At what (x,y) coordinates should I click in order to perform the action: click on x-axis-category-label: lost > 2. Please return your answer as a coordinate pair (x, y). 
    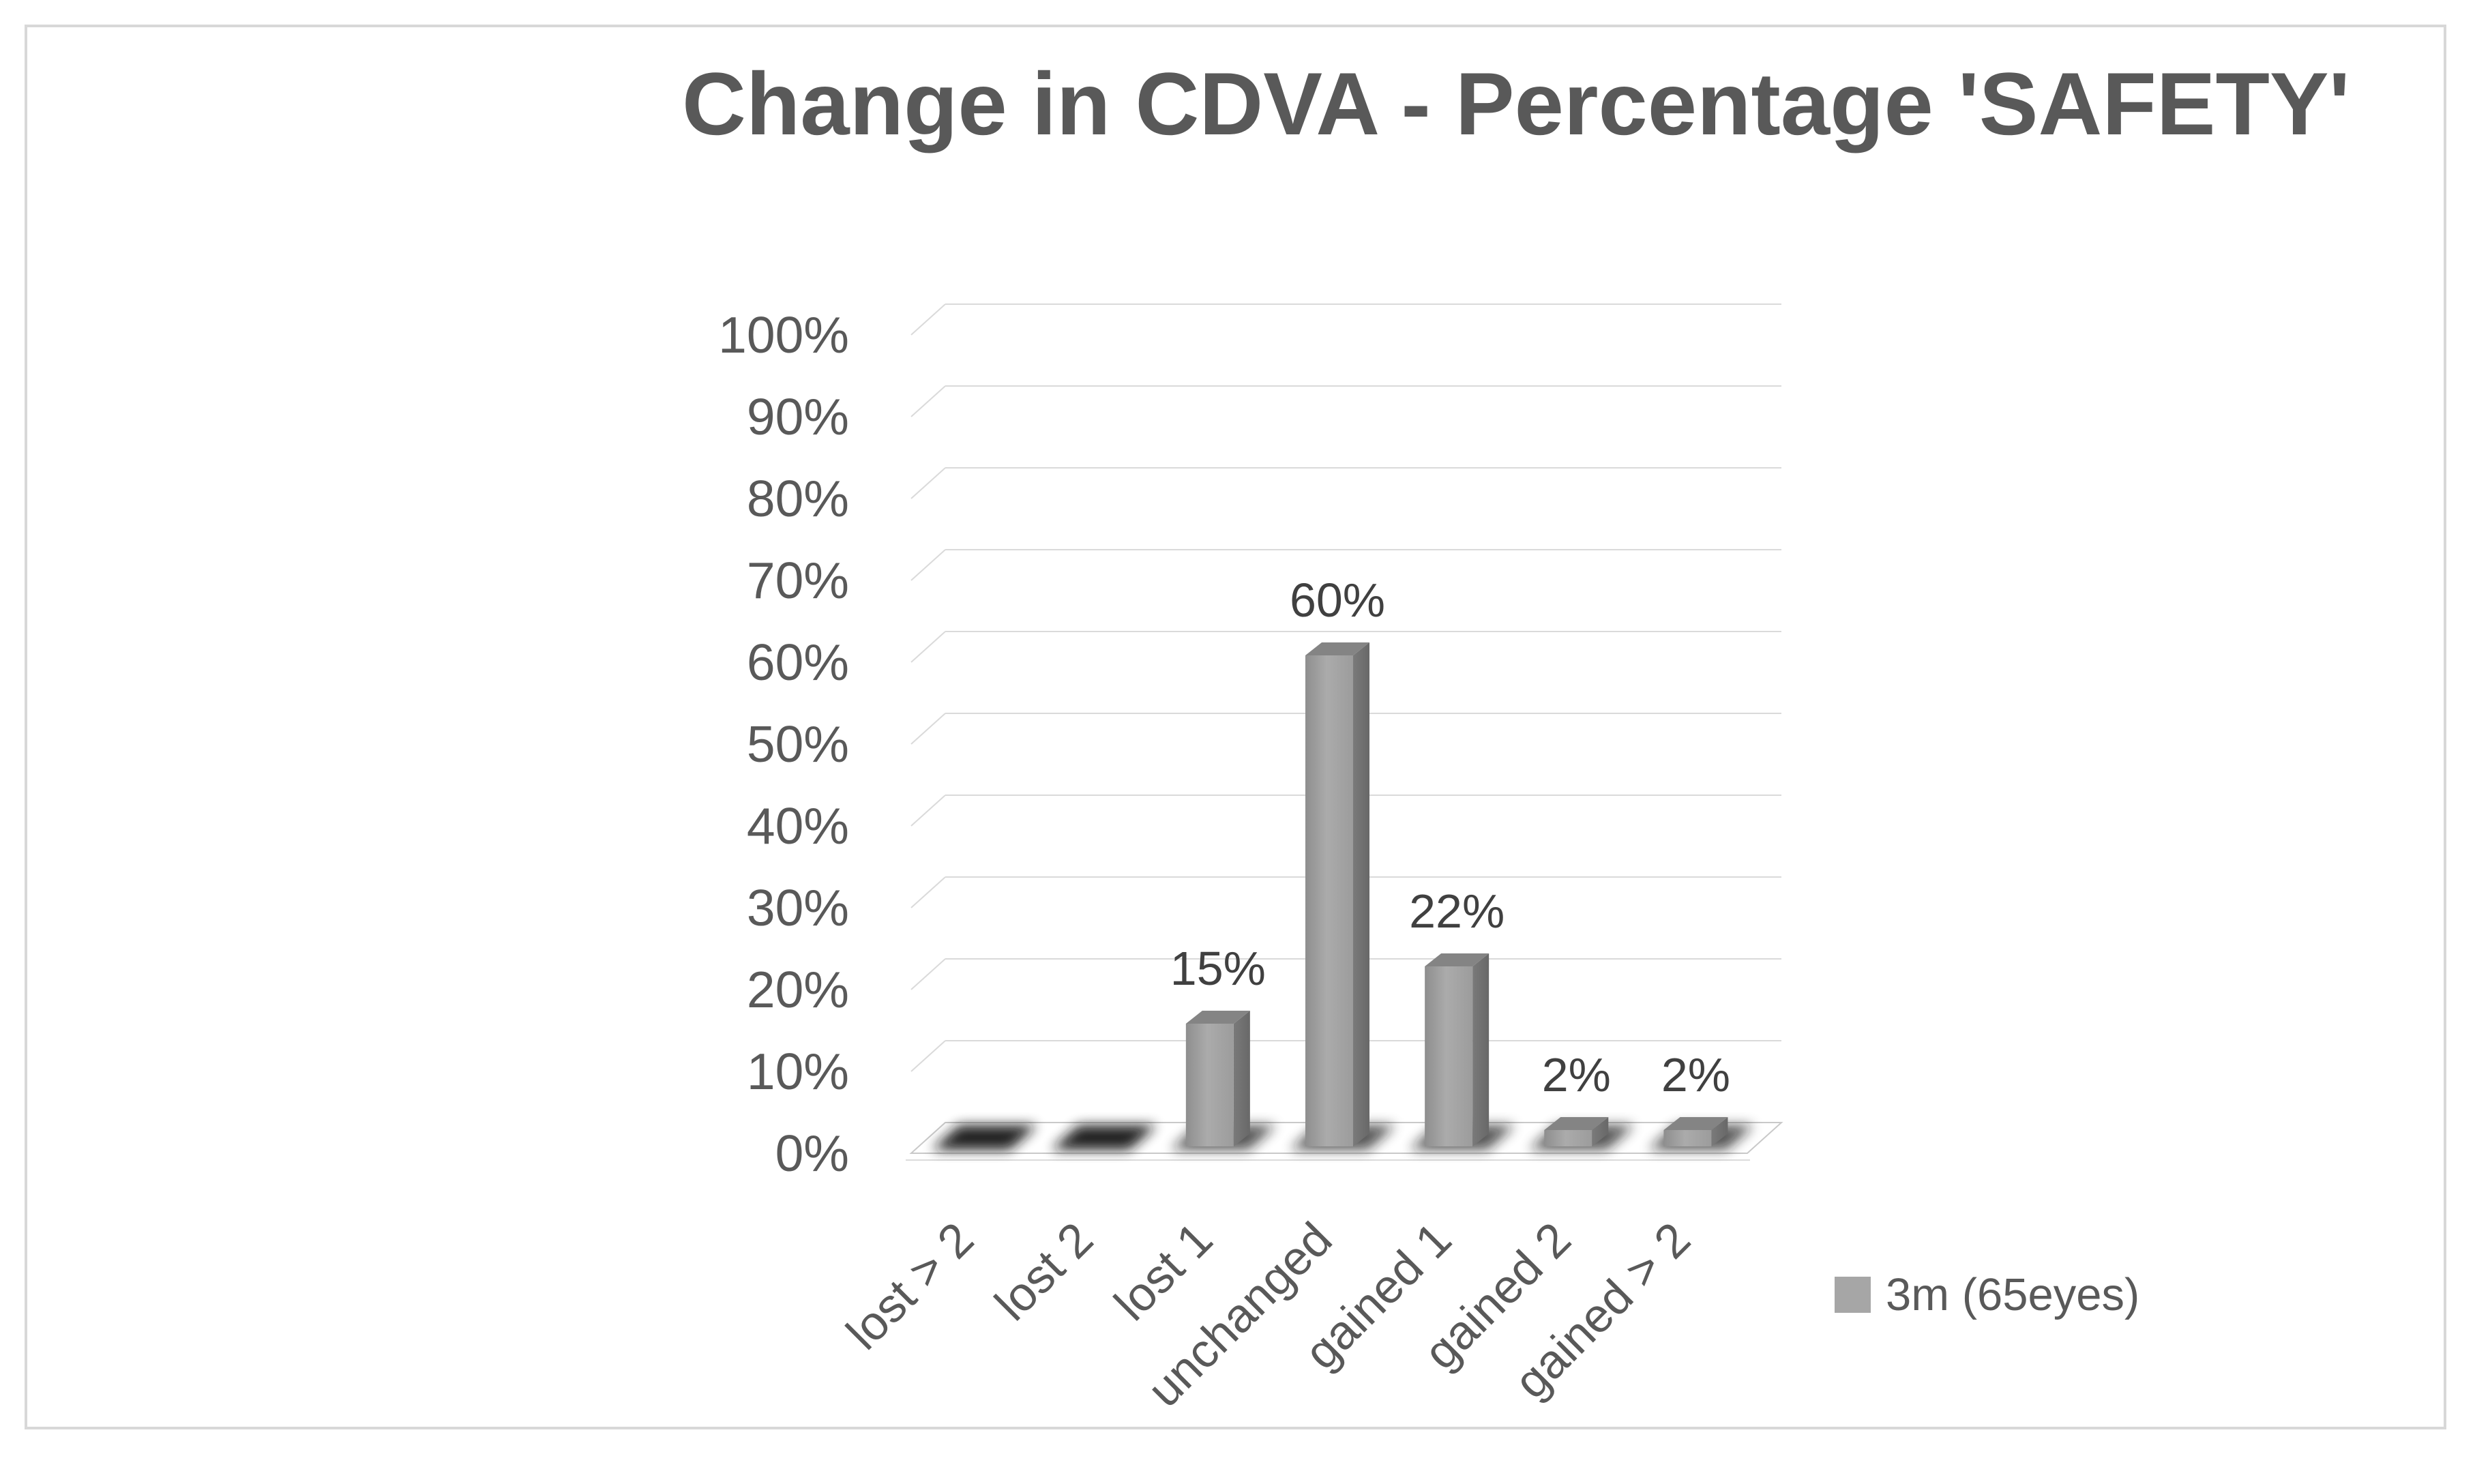
    Looking at the image, I should click on (909, 1285).